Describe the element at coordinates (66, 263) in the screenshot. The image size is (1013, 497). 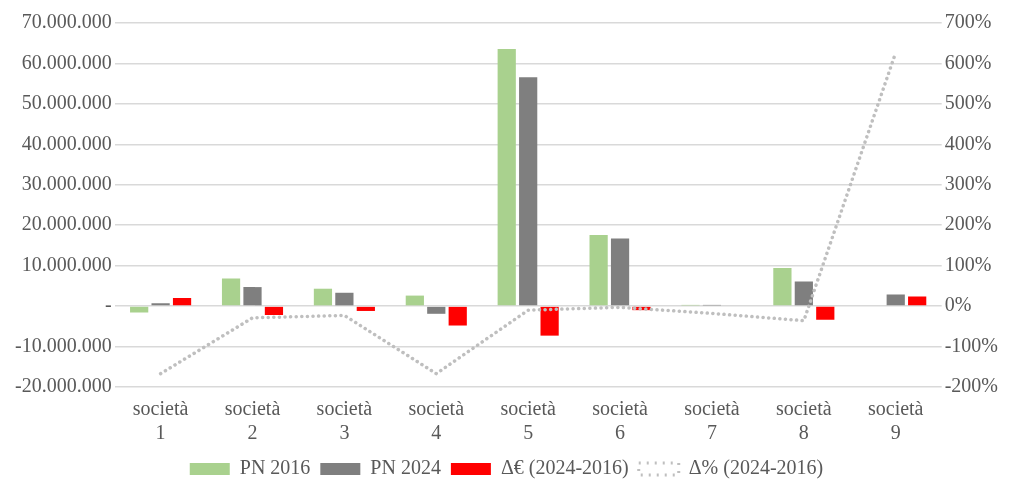
I see `y-tick-label: 10.000.000` at that location.